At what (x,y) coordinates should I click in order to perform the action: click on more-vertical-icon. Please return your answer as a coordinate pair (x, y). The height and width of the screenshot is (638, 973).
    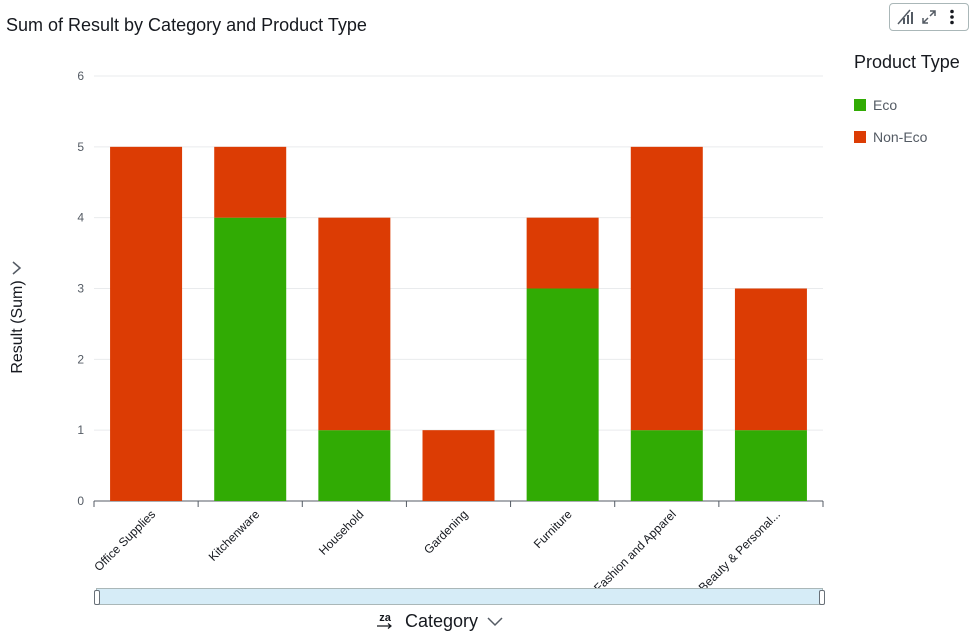
    Looking at the image, I should click on (952, 17).